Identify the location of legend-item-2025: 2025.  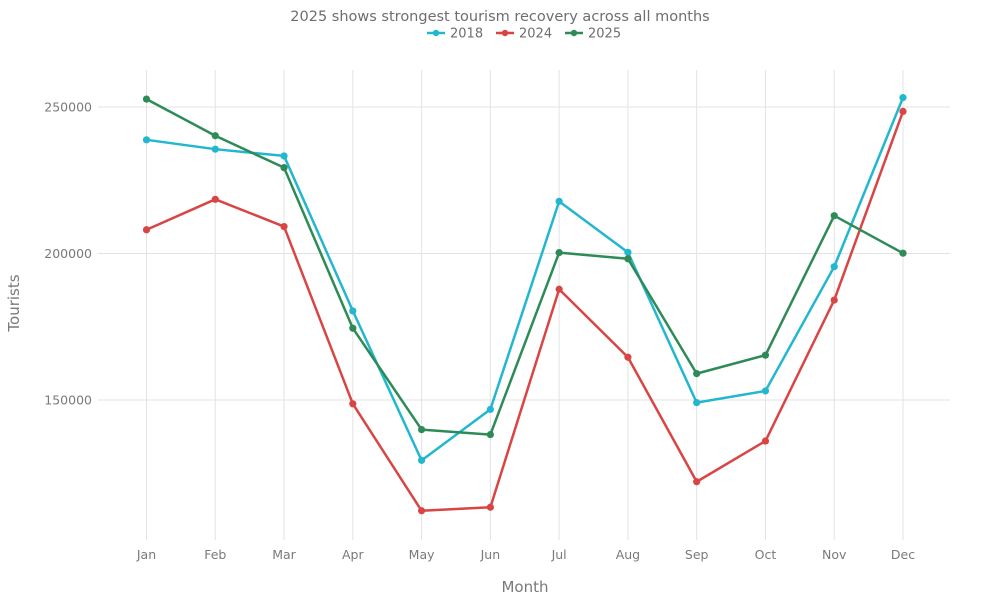
(593, 34).